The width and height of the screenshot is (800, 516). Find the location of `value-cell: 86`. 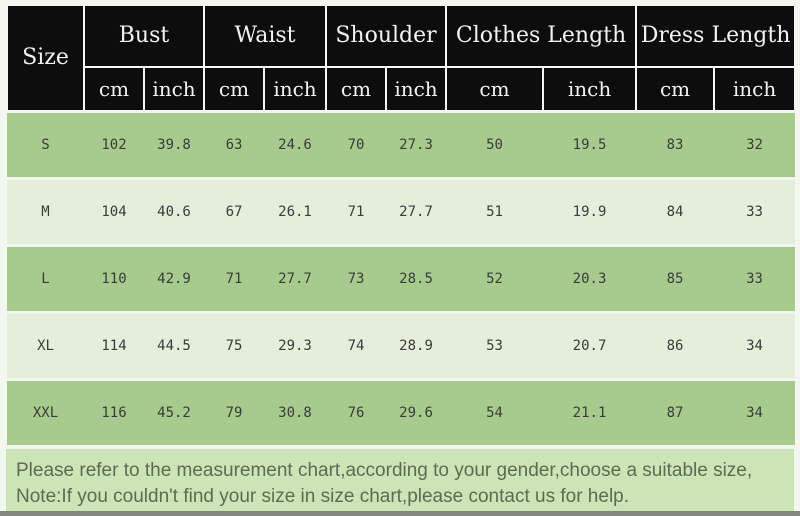

value-cell: 86 is located at coordinates (675, 345).